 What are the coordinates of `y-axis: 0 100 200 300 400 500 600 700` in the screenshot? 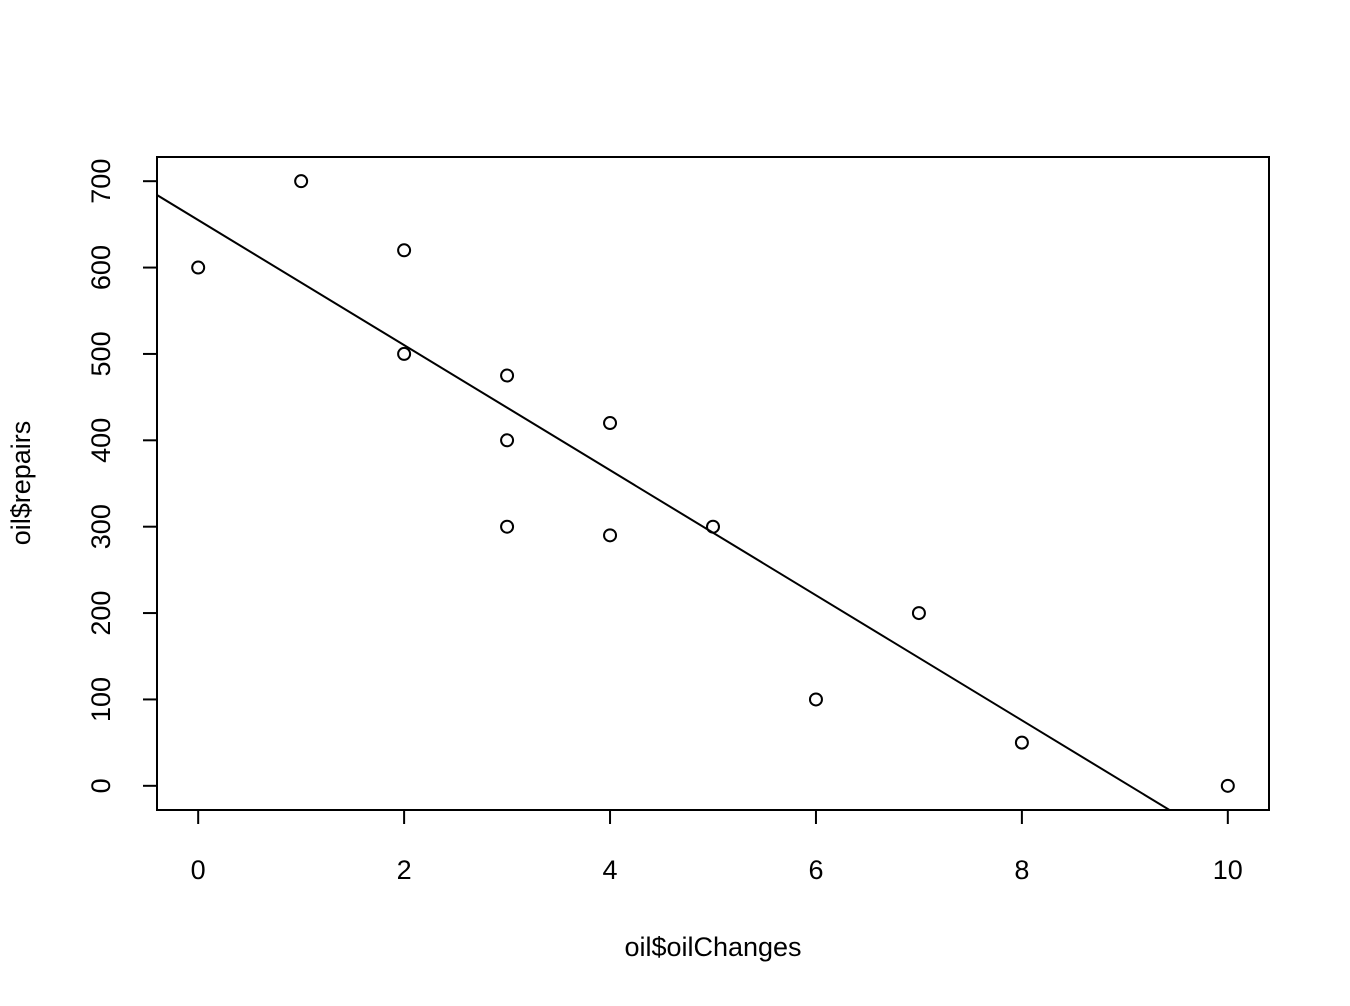 It's located at (122, 476).